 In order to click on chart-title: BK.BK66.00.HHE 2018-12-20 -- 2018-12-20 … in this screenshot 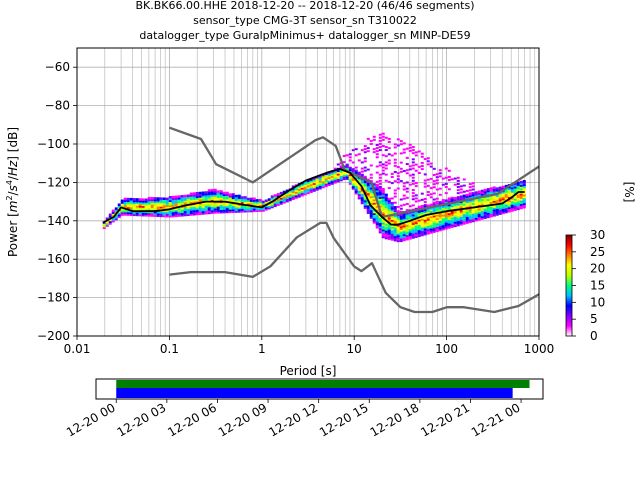, I will do `click(304, 21)`.